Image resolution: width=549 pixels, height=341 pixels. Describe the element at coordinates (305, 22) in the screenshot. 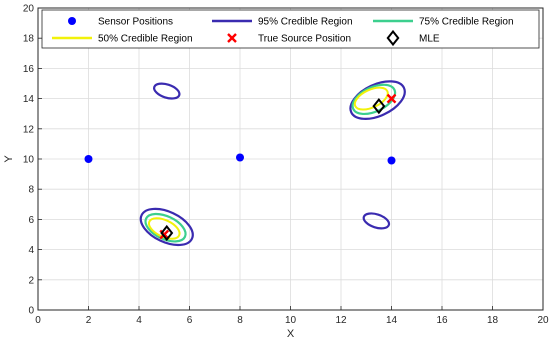

I see `legend-label: 95% Credible Region` at that location.